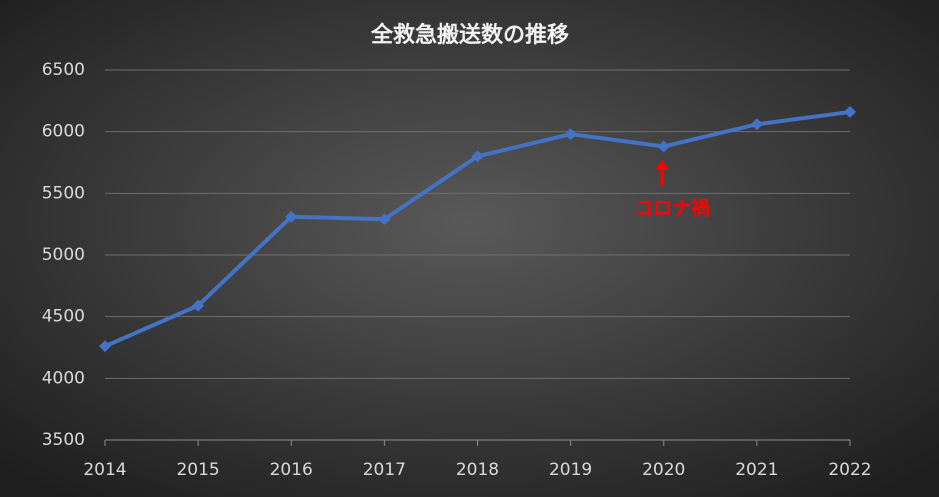 The image size is (939, 497). I want to click on x-tick-label: 2016, so click(291, 470).